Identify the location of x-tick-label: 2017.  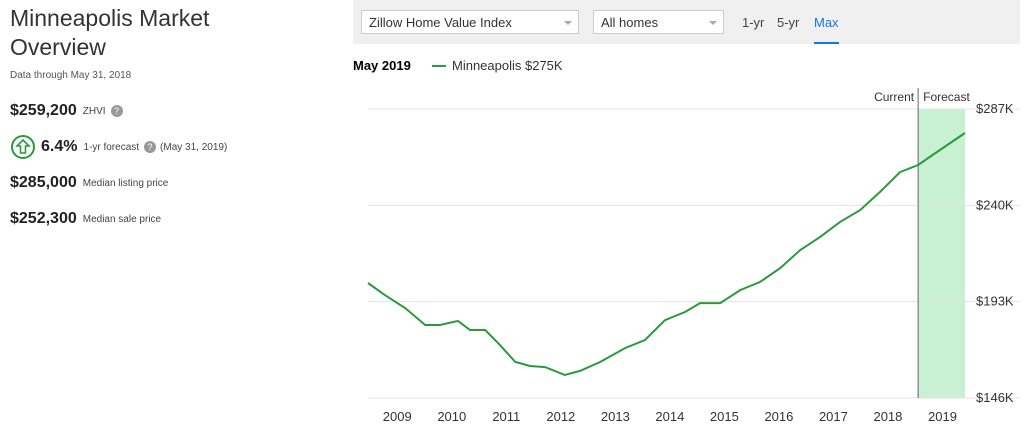
(833, 416).